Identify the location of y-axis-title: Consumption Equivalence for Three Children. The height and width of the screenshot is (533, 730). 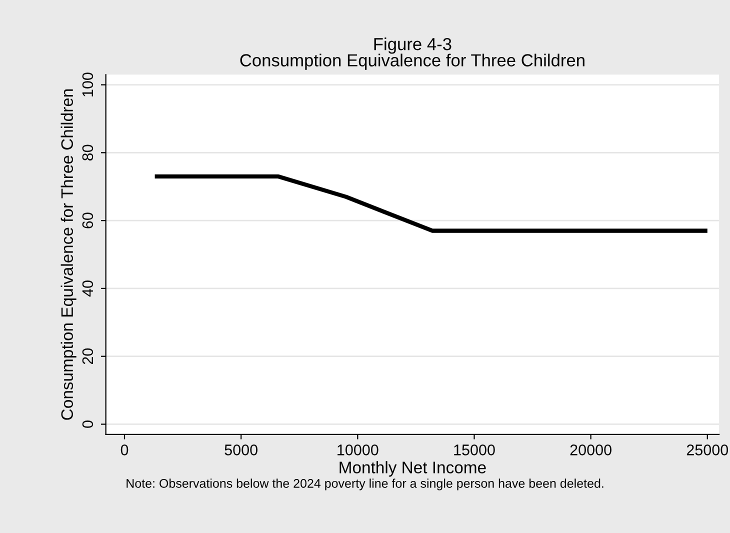
(68, 254).